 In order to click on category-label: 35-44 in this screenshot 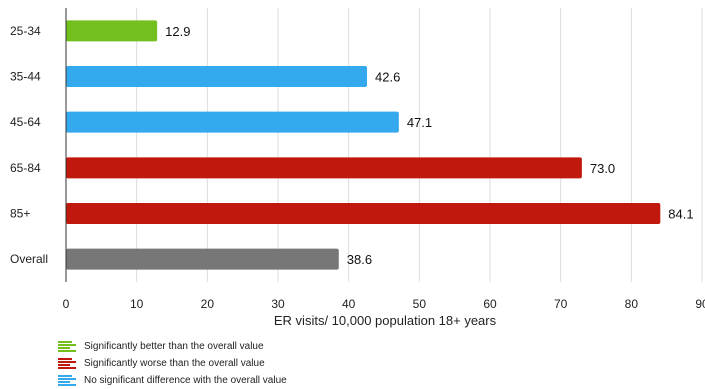, I will do `click(25, 77)`.